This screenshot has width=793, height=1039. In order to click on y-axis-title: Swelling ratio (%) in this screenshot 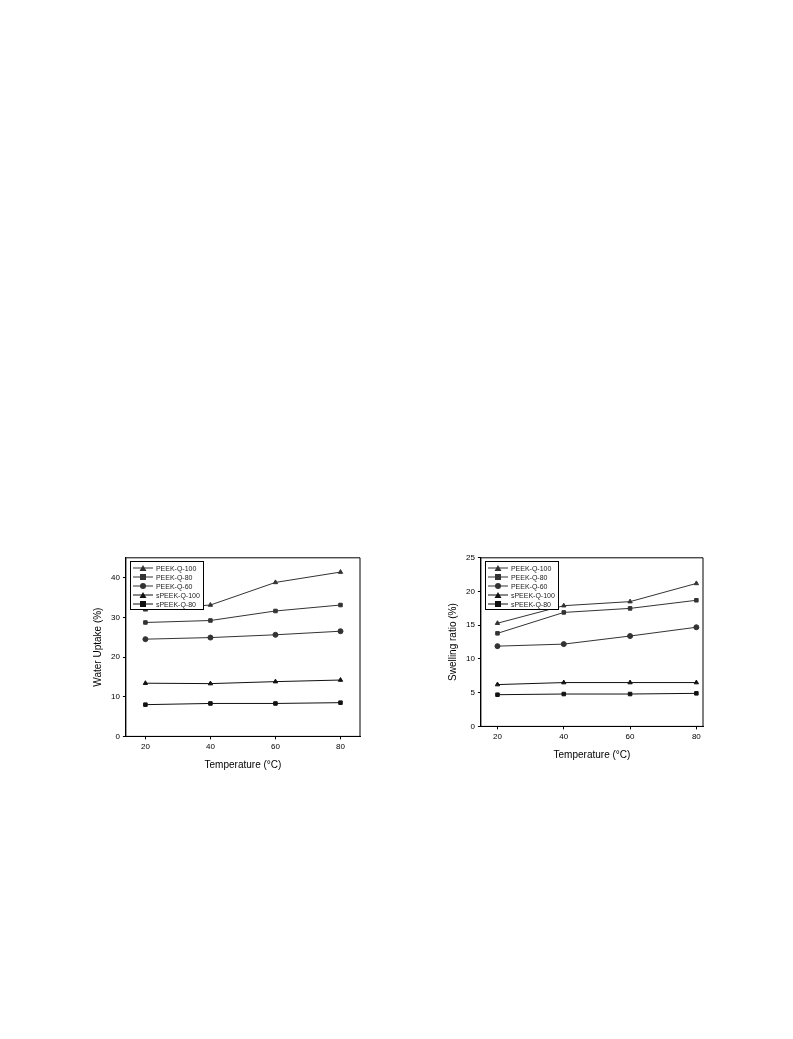, I will do `click(452, 642)`.